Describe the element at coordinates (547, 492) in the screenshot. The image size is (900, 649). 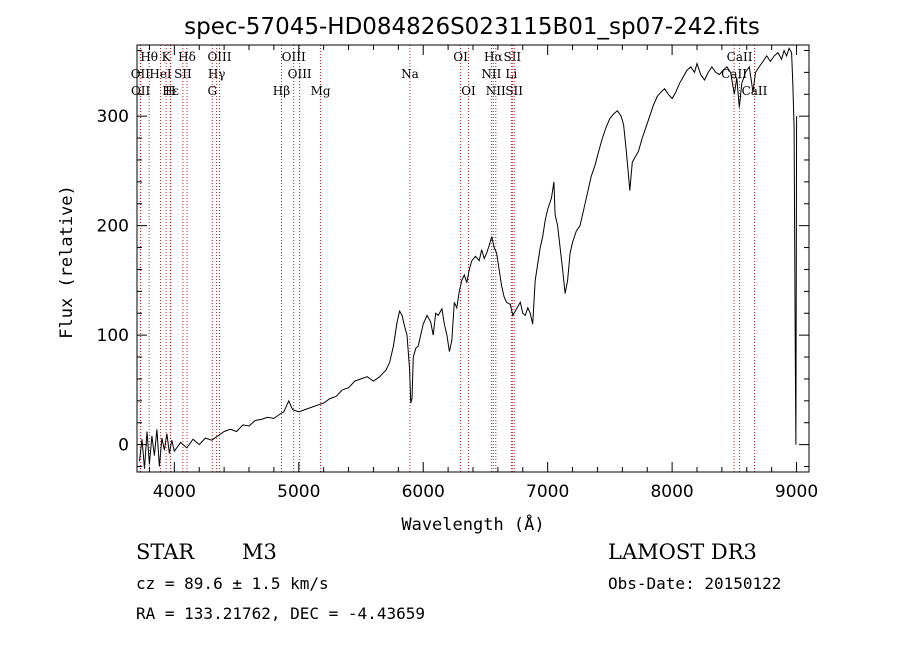
I see `x-tick-label: 7000` at that location.